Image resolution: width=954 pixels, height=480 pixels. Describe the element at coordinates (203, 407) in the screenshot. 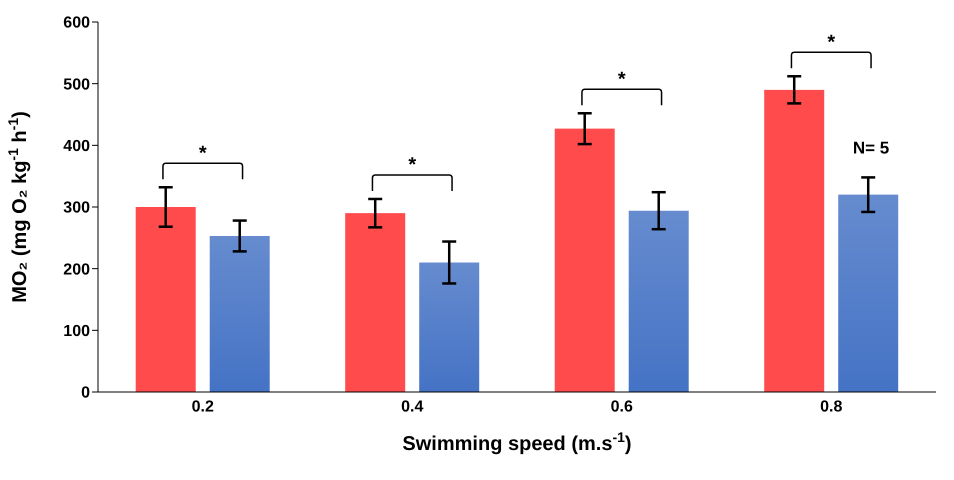

I see `x-tick-label: 0.2` at that location.